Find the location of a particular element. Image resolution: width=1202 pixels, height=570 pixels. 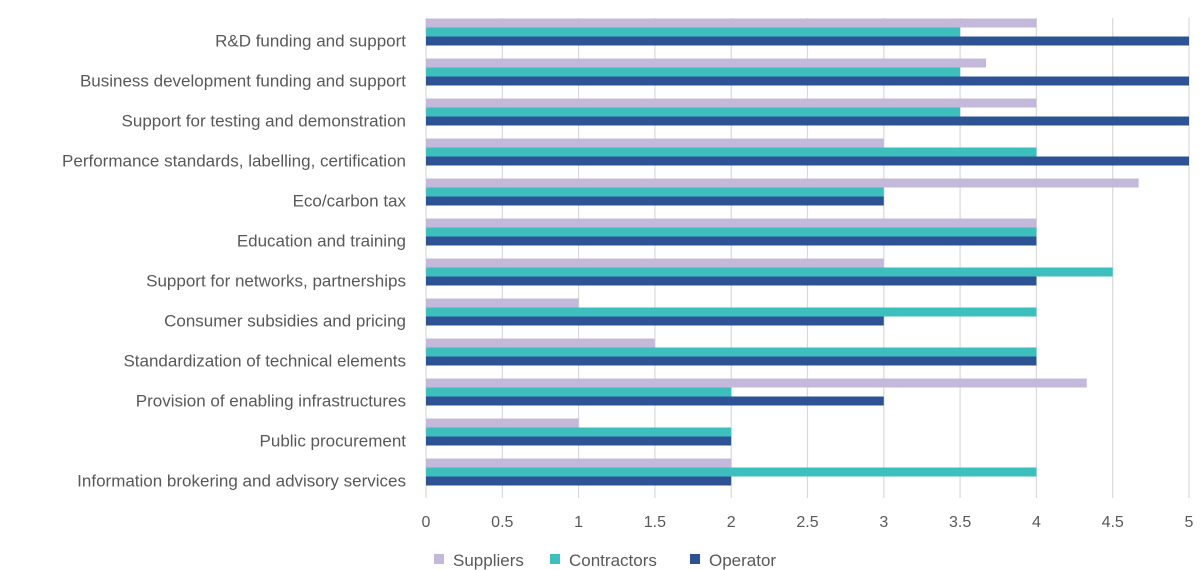

x-tick-label: 3.5 is located at coordinates (960, 522).